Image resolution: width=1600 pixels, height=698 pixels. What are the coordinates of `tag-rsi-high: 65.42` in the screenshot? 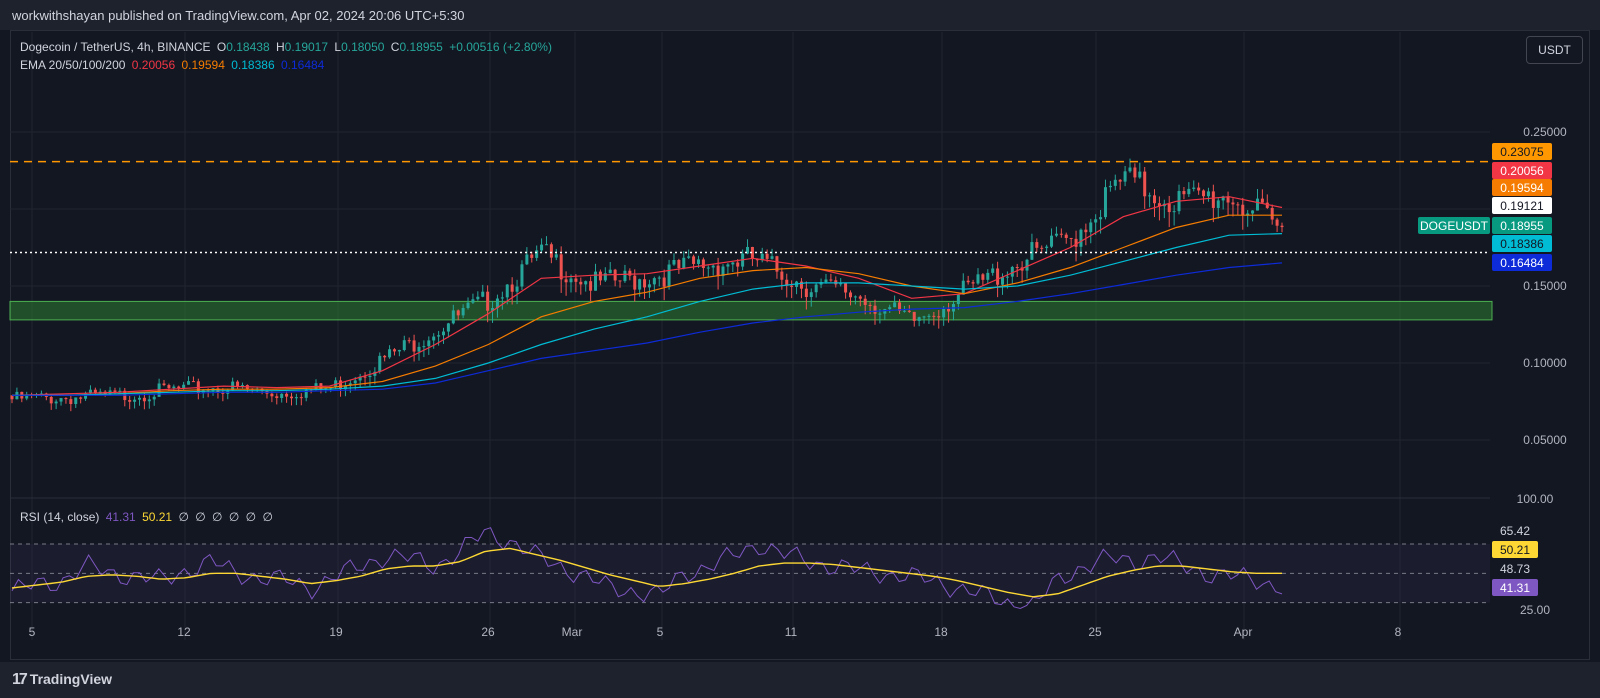 It's located at (1515, 531).